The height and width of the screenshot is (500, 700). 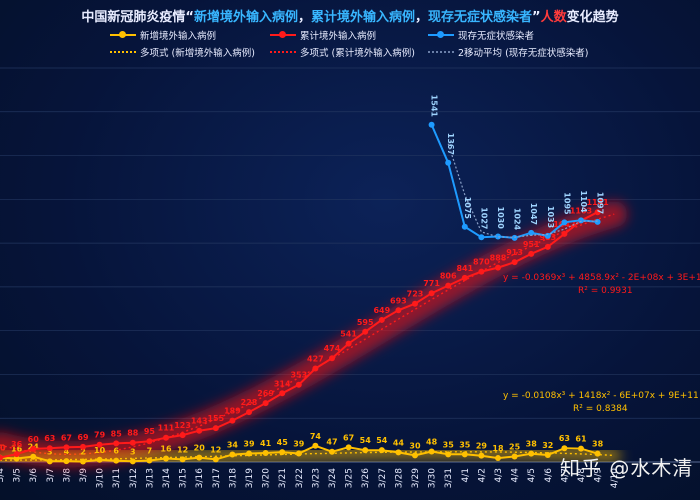 What do you see at coordinates (383, 478) in the screenshot?
I see `x-tick-label: 3/27` at bounding box center [383, 478].